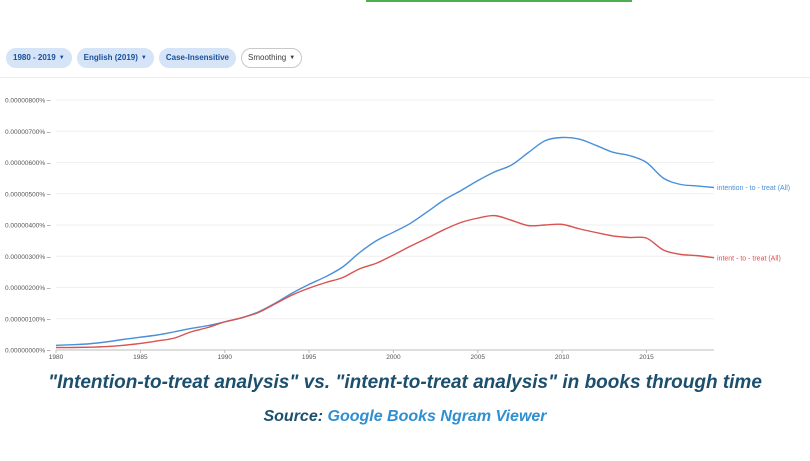 This screenshot has height=461, width=810. Describe the element at coordinates (562, 357) in the screenshot. I see `x-tick-label: 2010` at that location.